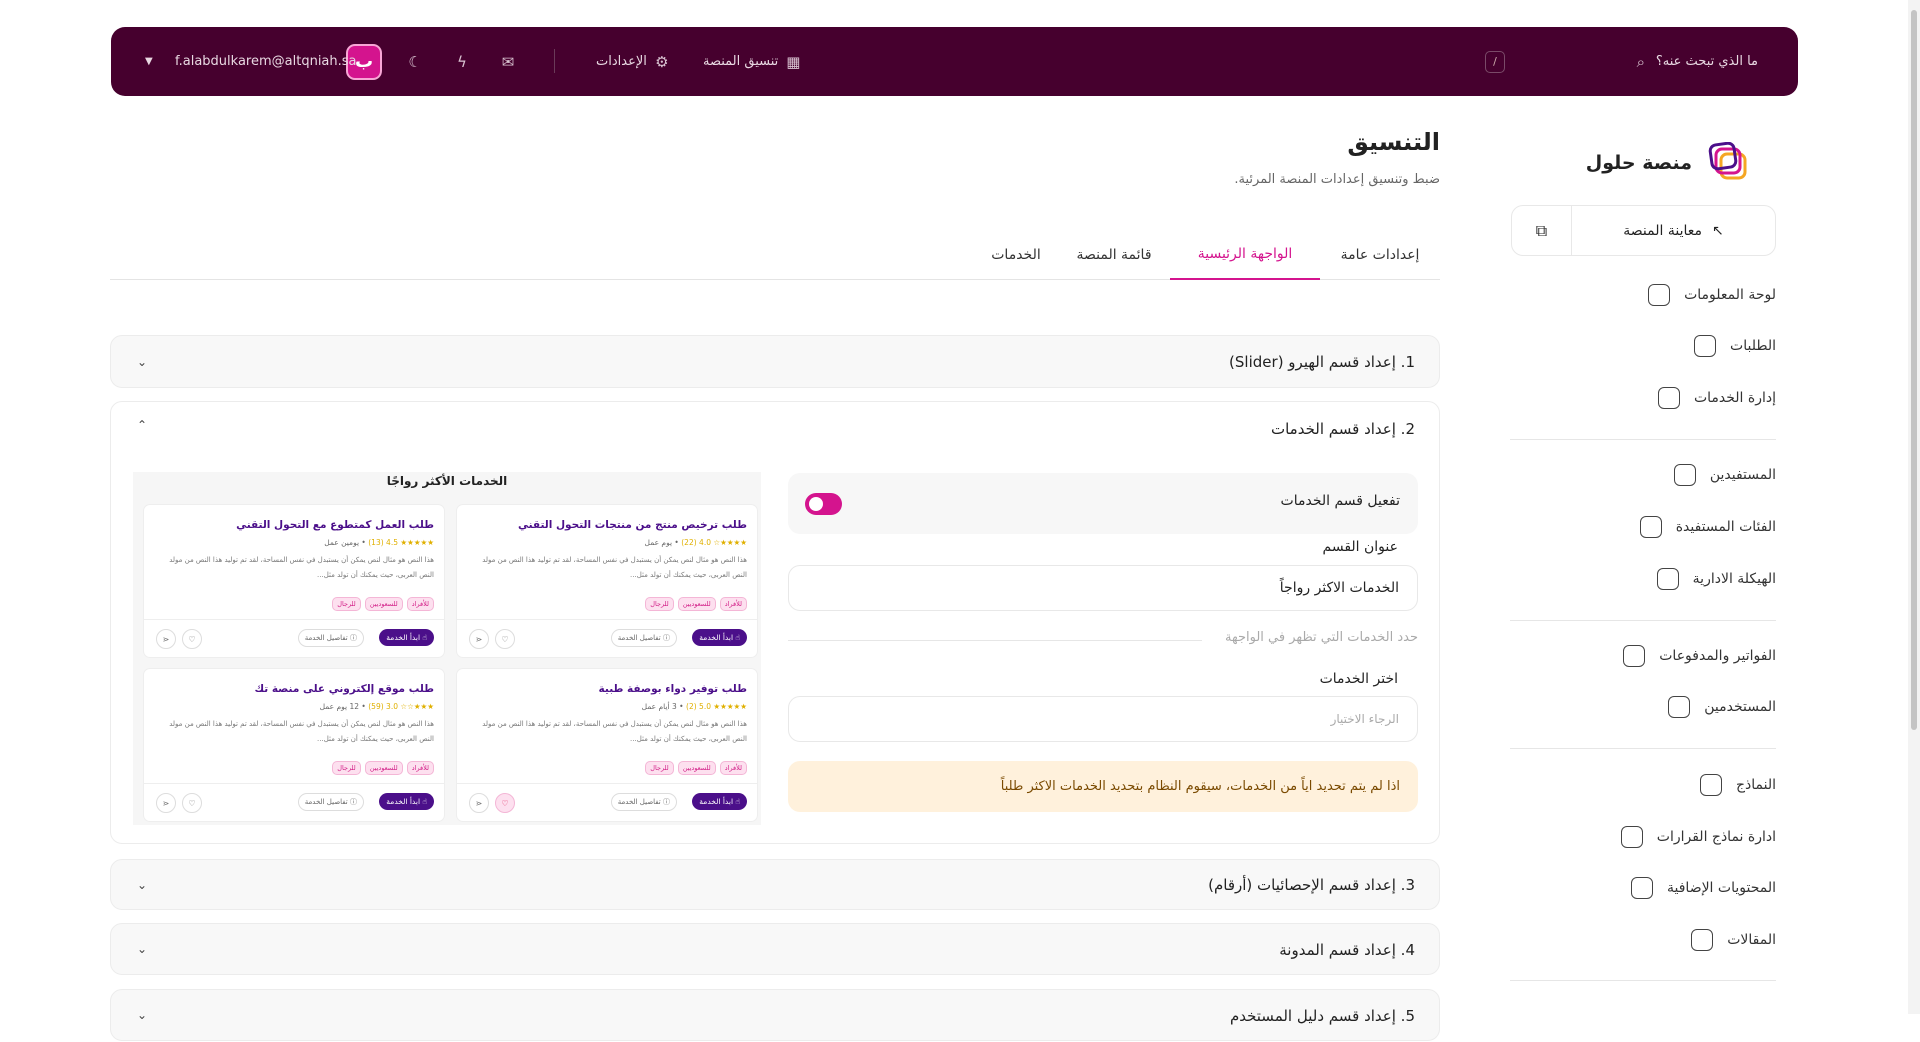  What do you see at coordinates (1542, 230) in the screenshot?
I see `copy-icon: ⧉` at bounding box center [1542, 230].